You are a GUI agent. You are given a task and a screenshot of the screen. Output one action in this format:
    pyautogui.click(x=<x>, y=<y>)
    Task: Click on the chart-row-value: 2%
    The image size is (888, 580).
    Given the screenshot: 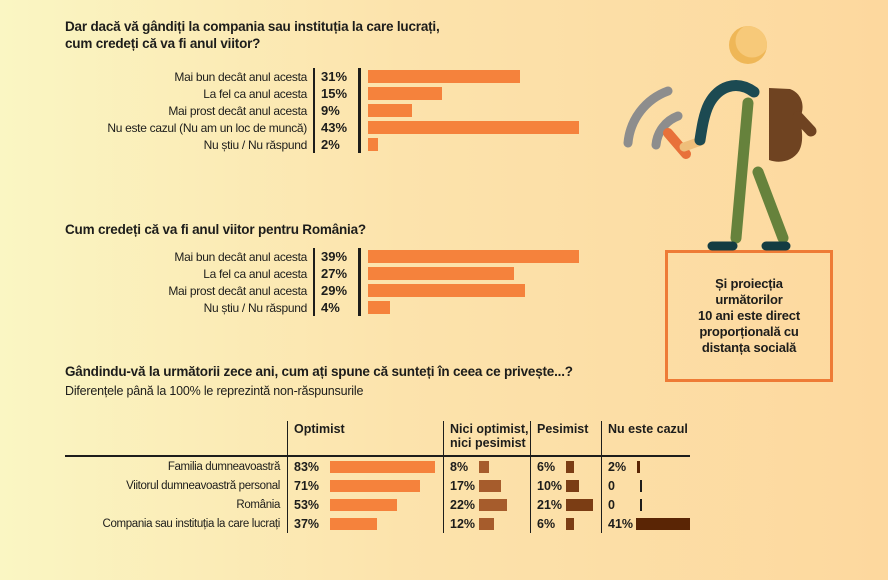 What is the action you would take?
    pyautogui.click(x=335, y=144)
    